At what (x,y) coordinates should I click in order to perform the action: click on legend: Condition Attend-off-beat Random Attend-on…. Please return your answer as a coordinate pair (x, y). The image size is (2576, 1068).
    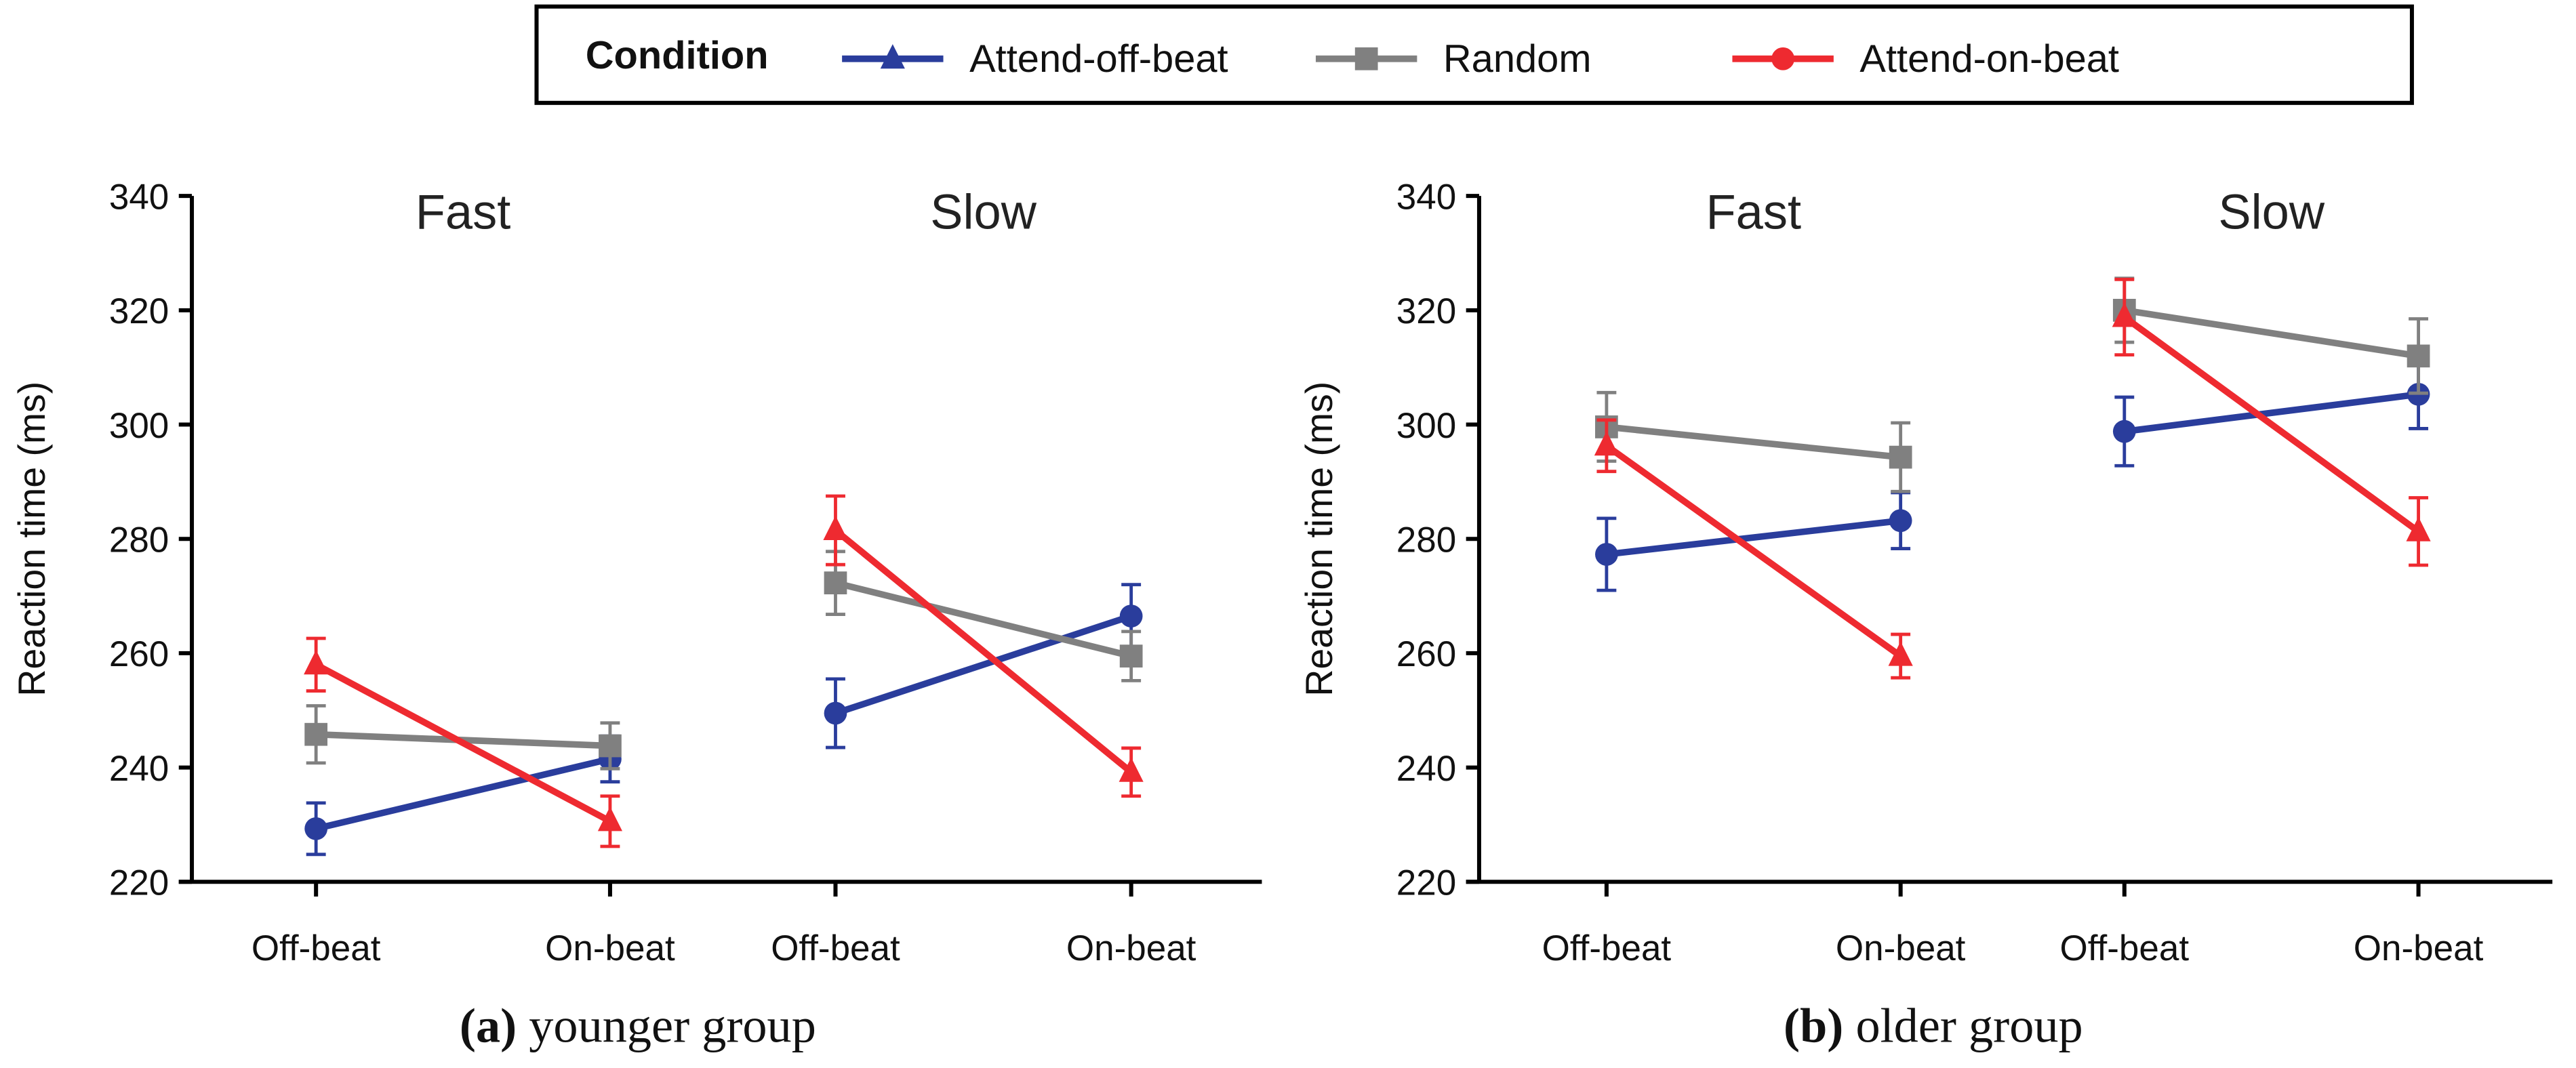
    Looking at the image, I should click on (1474, 54).